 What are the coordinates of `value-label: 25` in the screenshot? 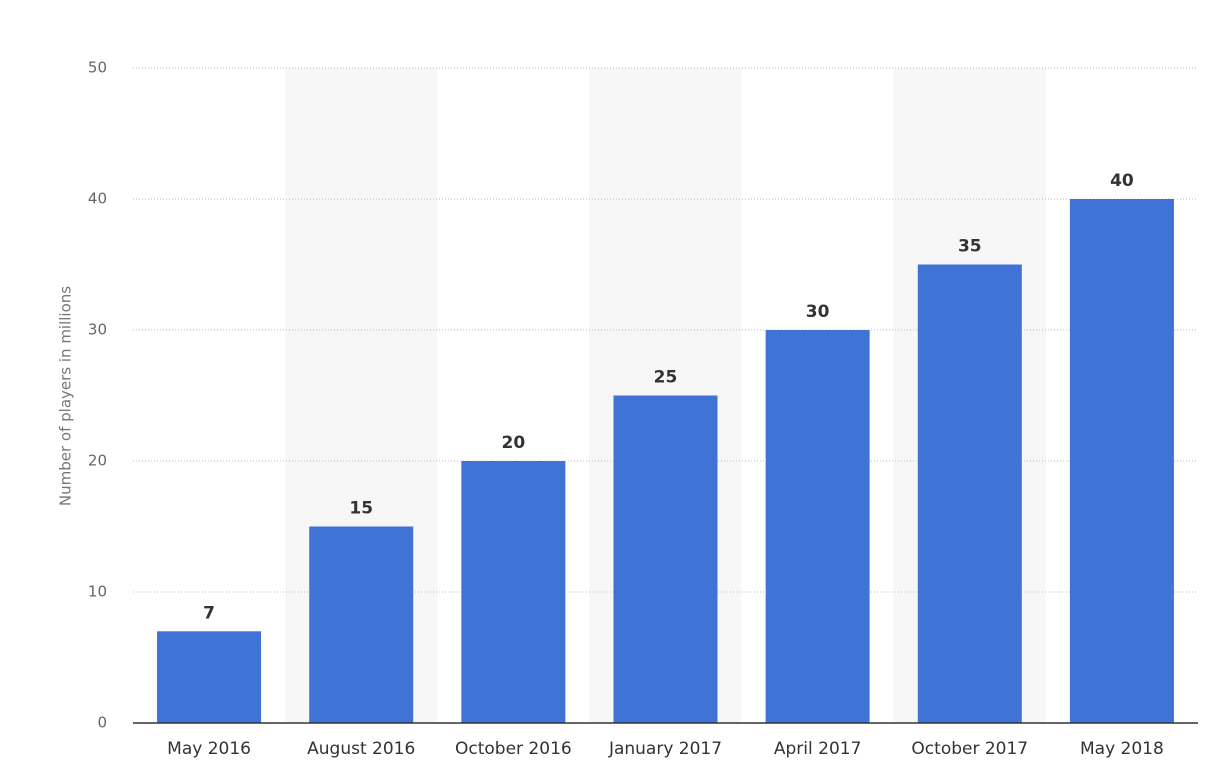 It's located at (666, 378).